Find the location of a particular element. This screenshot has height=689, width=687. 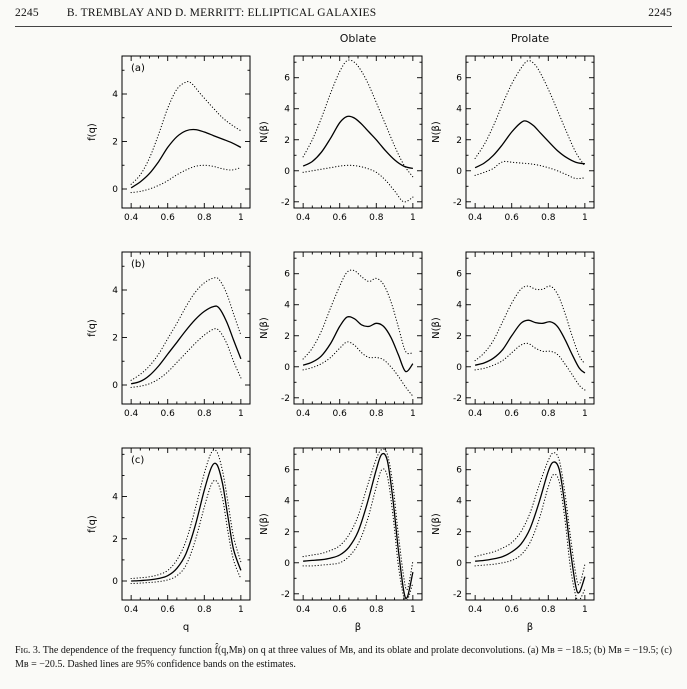

svg-text: (c) is located at coordinates (137, 460).